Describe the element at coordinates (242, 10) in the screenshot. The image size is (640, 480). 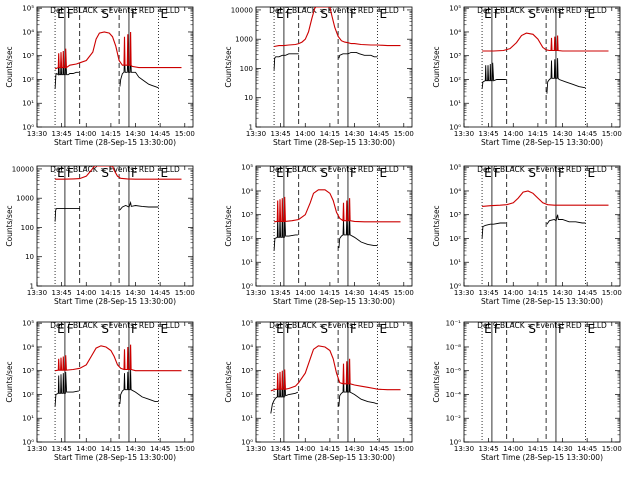
I see `y-tick-label: 10000` at that location.